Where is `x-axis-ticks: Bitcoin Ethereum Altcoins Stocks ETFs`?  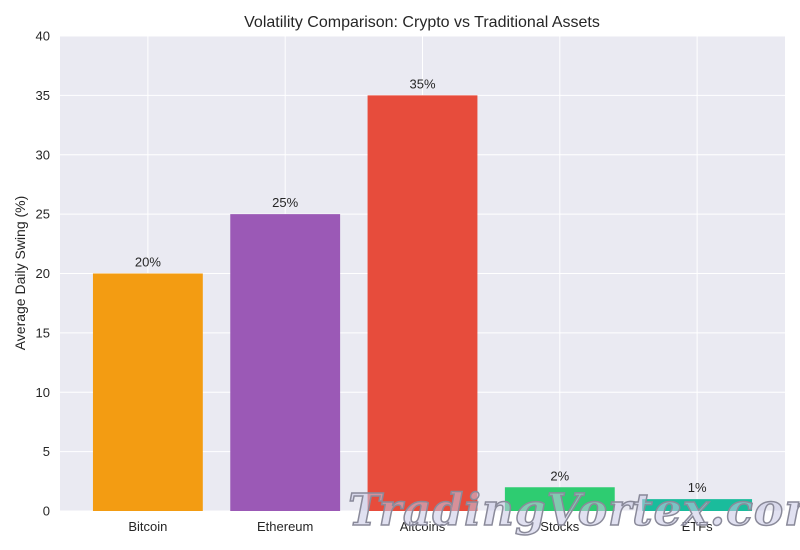
x-axis-ticks: Bitcoin Ethereum Altcoins Stocks ETFs is located at coordinates (420, 526).